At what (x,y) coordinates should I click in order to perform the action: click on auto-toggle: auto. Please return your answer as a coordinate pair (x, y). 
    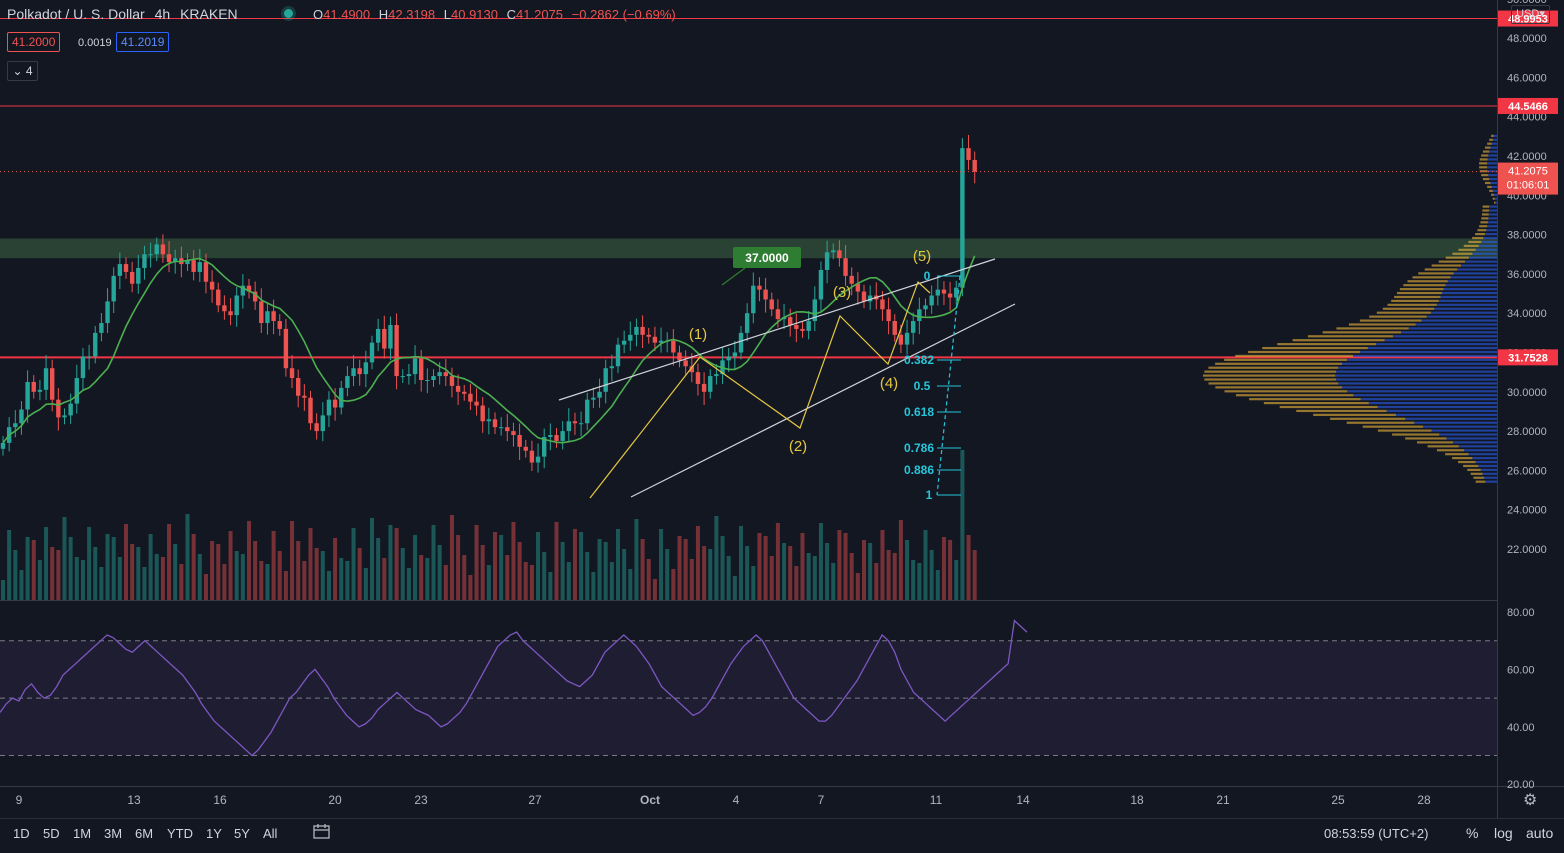
    Looking at the image, I should click on (1540, 833).